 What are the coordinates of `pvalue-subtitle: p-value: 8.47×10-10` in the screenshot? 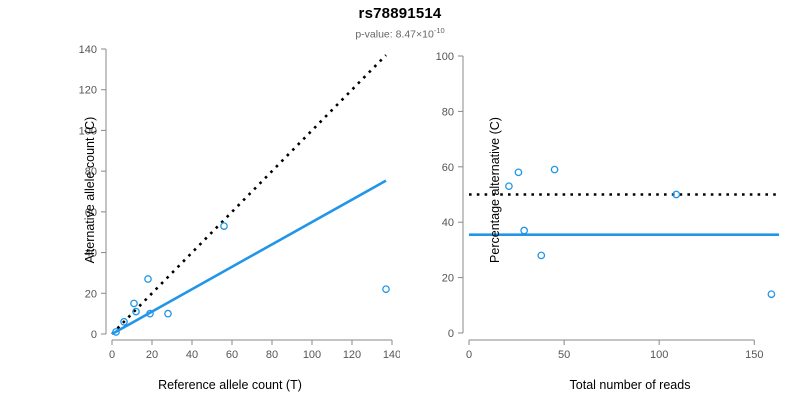 It's located at (400, 33).